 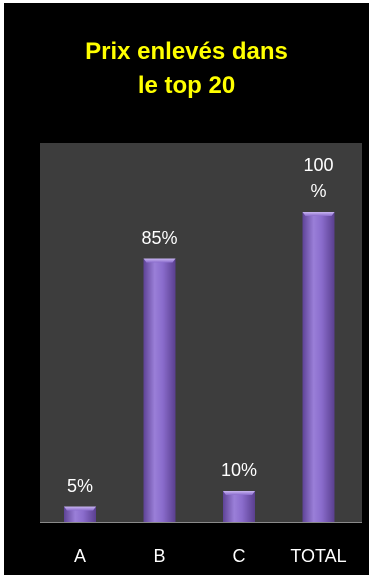 I want to click on data-label-line: 10%, so click(x=239, y=470).